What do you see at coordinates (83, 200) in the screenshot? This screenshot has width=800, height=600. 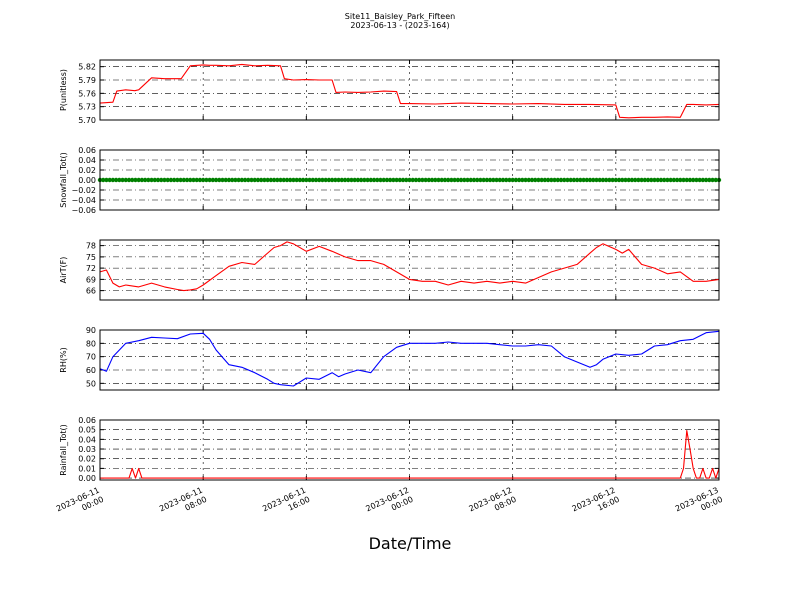 I see `y-tick-label: −0.04` at bounding box center [83, 200].